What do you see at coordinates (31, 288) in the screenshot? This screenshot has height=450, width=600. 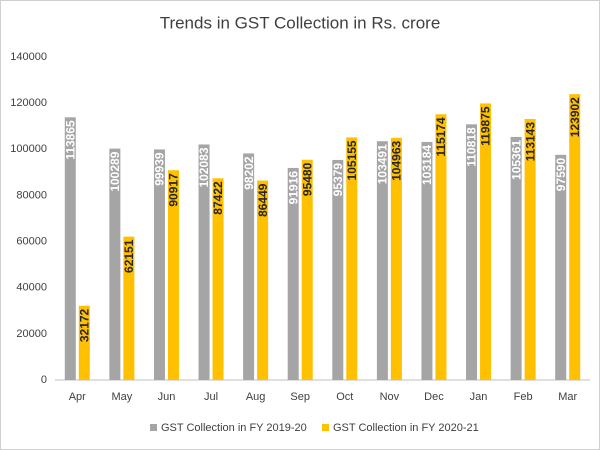 I see `y-tick-label: 40000` at bounding box center [31, 288].